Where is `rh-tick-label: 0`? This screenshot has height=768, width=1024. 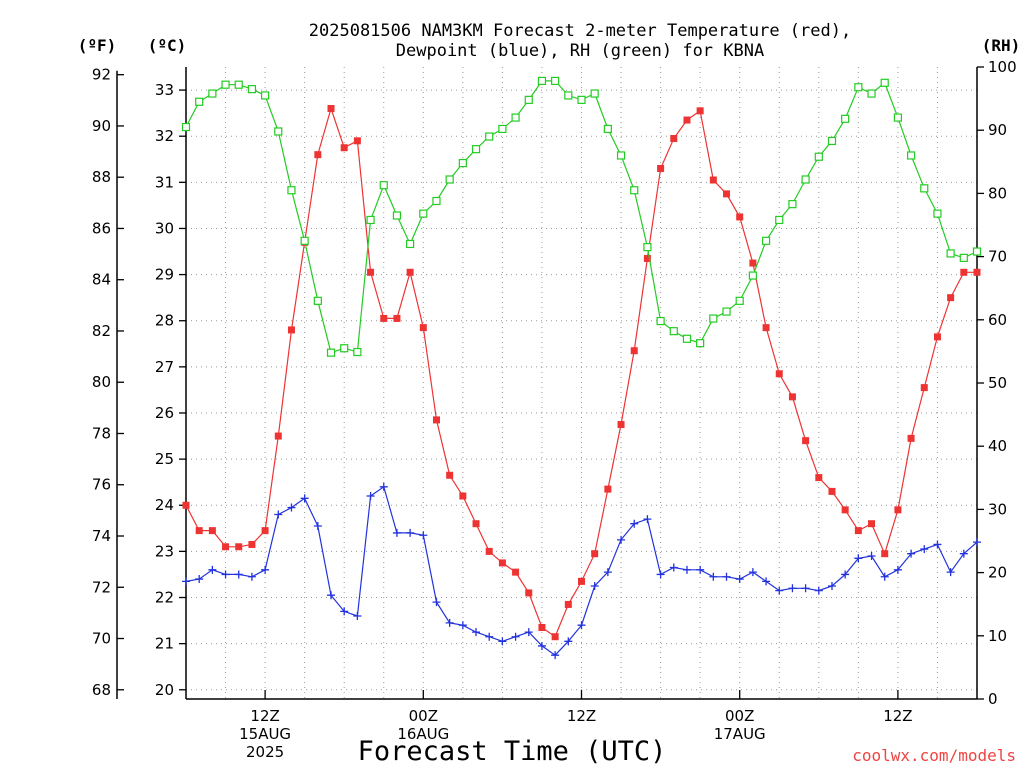 rh-tick-label: 0 is located at coordinates (993, 699).